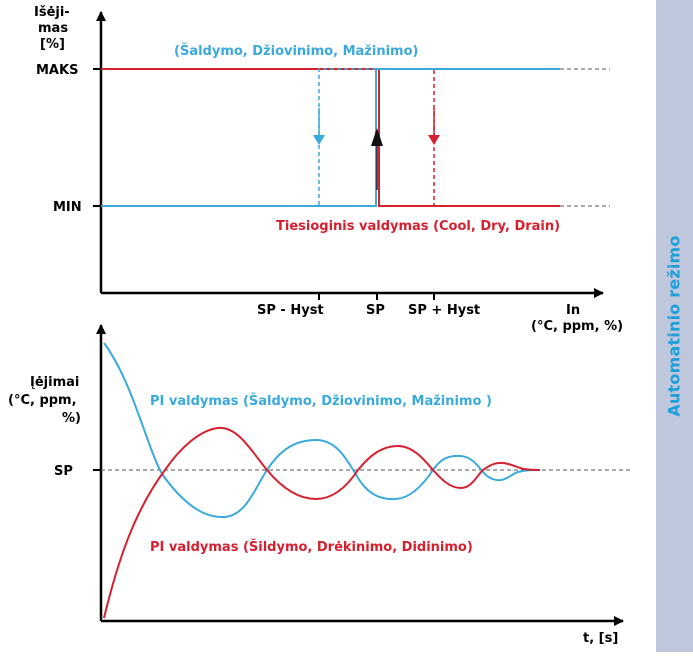 The width and height of the screenshot is (693, 656). I want to click on top-blue-caption: (Šaldymo, Džiovinimo, Mažinimo), so click(296, 51).